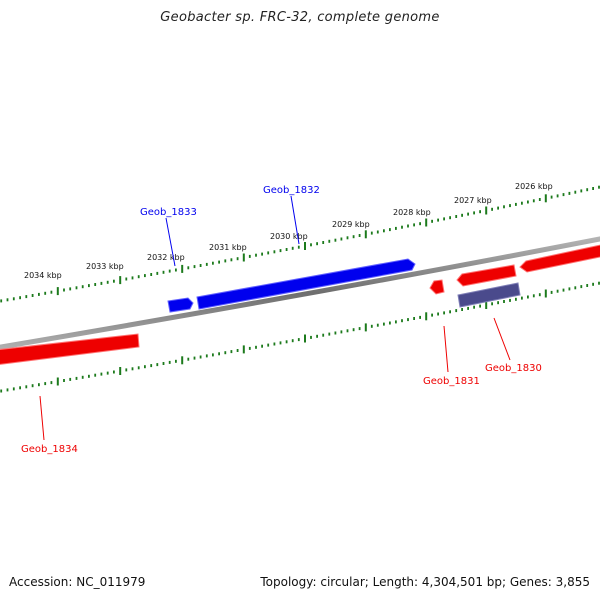  What do you see at coordinates (291, 190) in the screenshot?
I see `gene-label-geob-1832: Geob_1832` at bounding box center [291, 190].